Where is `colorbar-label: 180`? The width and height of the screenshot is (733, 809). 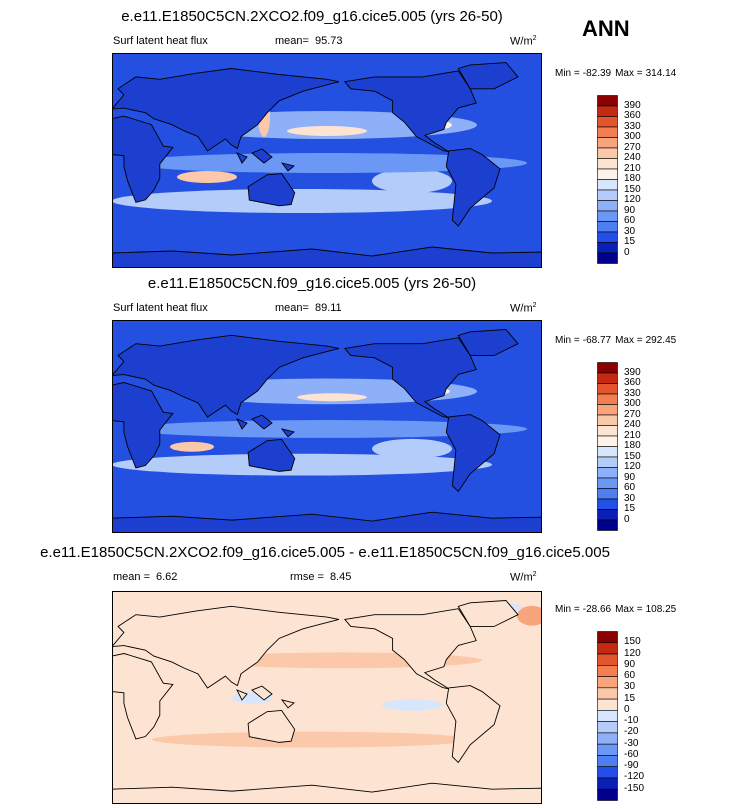 colorbar-label: 180 is located at coordinates (632, 178).